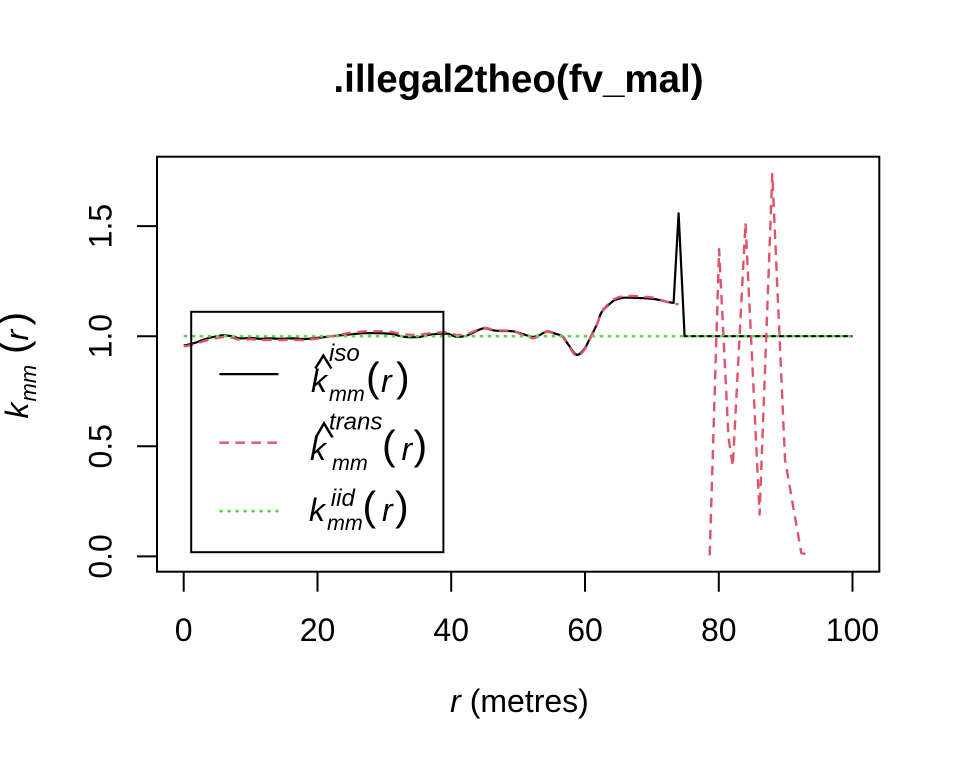  I want to click on svg-text: 40, so click(451, 630).